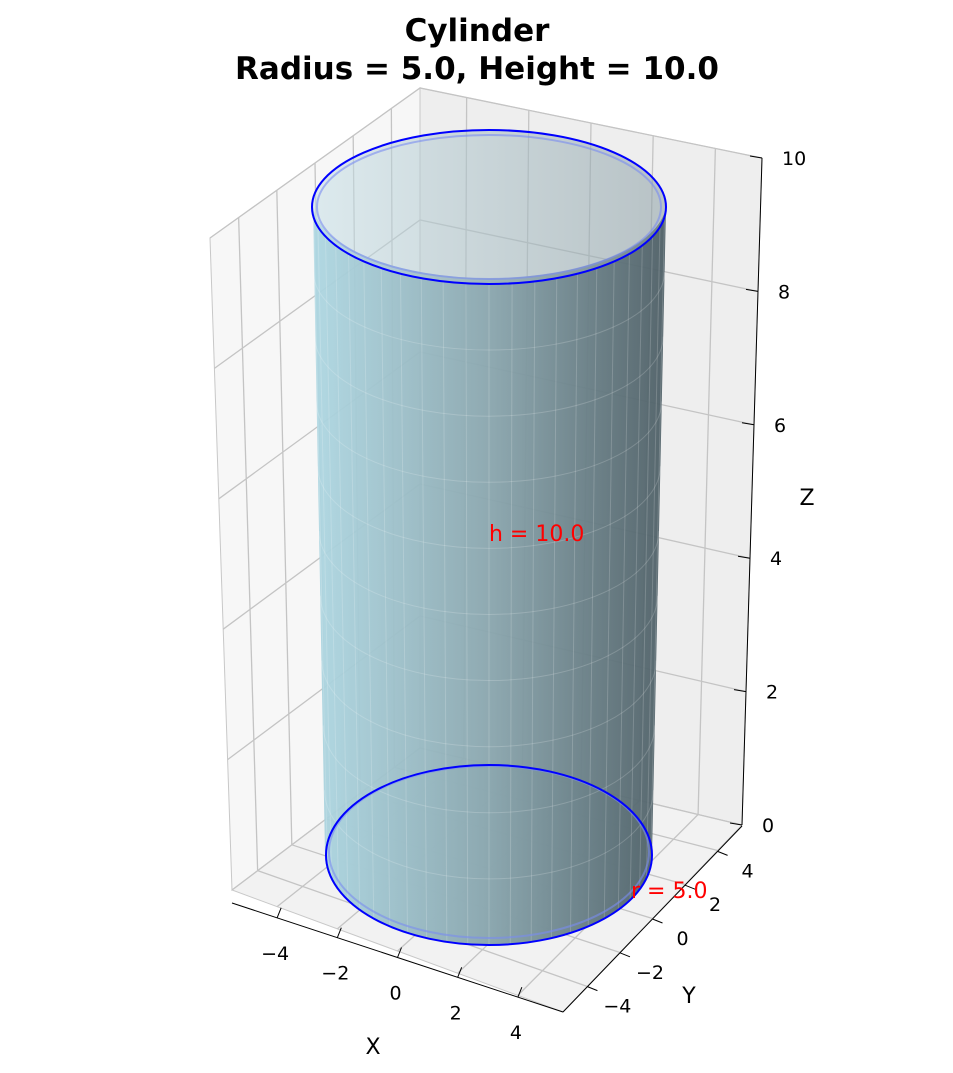  I want to click on cylinder-top-cap, so click(489, 207).